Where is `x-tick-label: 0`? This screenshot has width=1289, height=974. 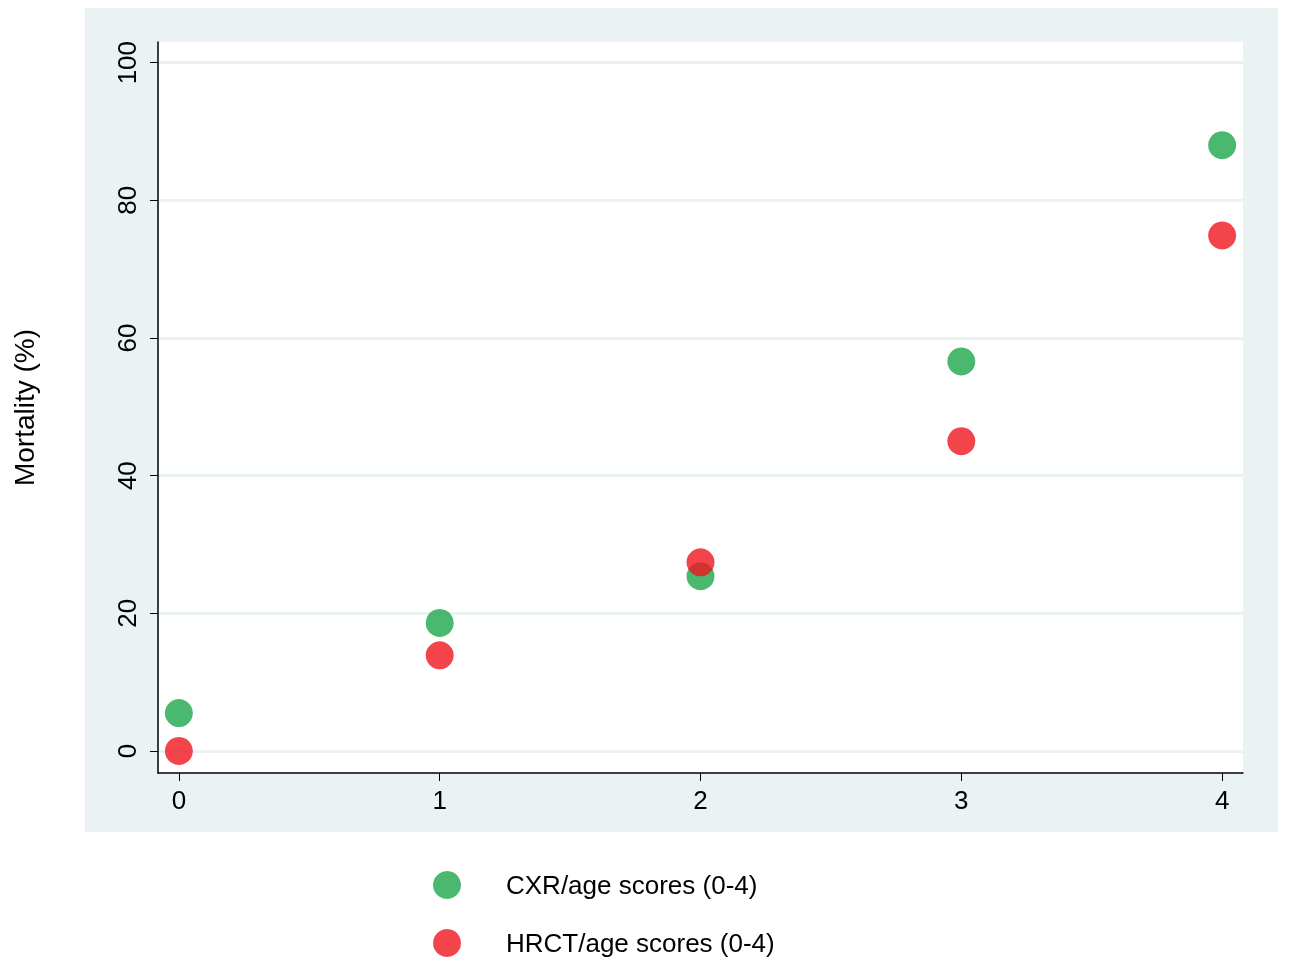
x-tick-label: 0 is located at coordinates (179, 800).